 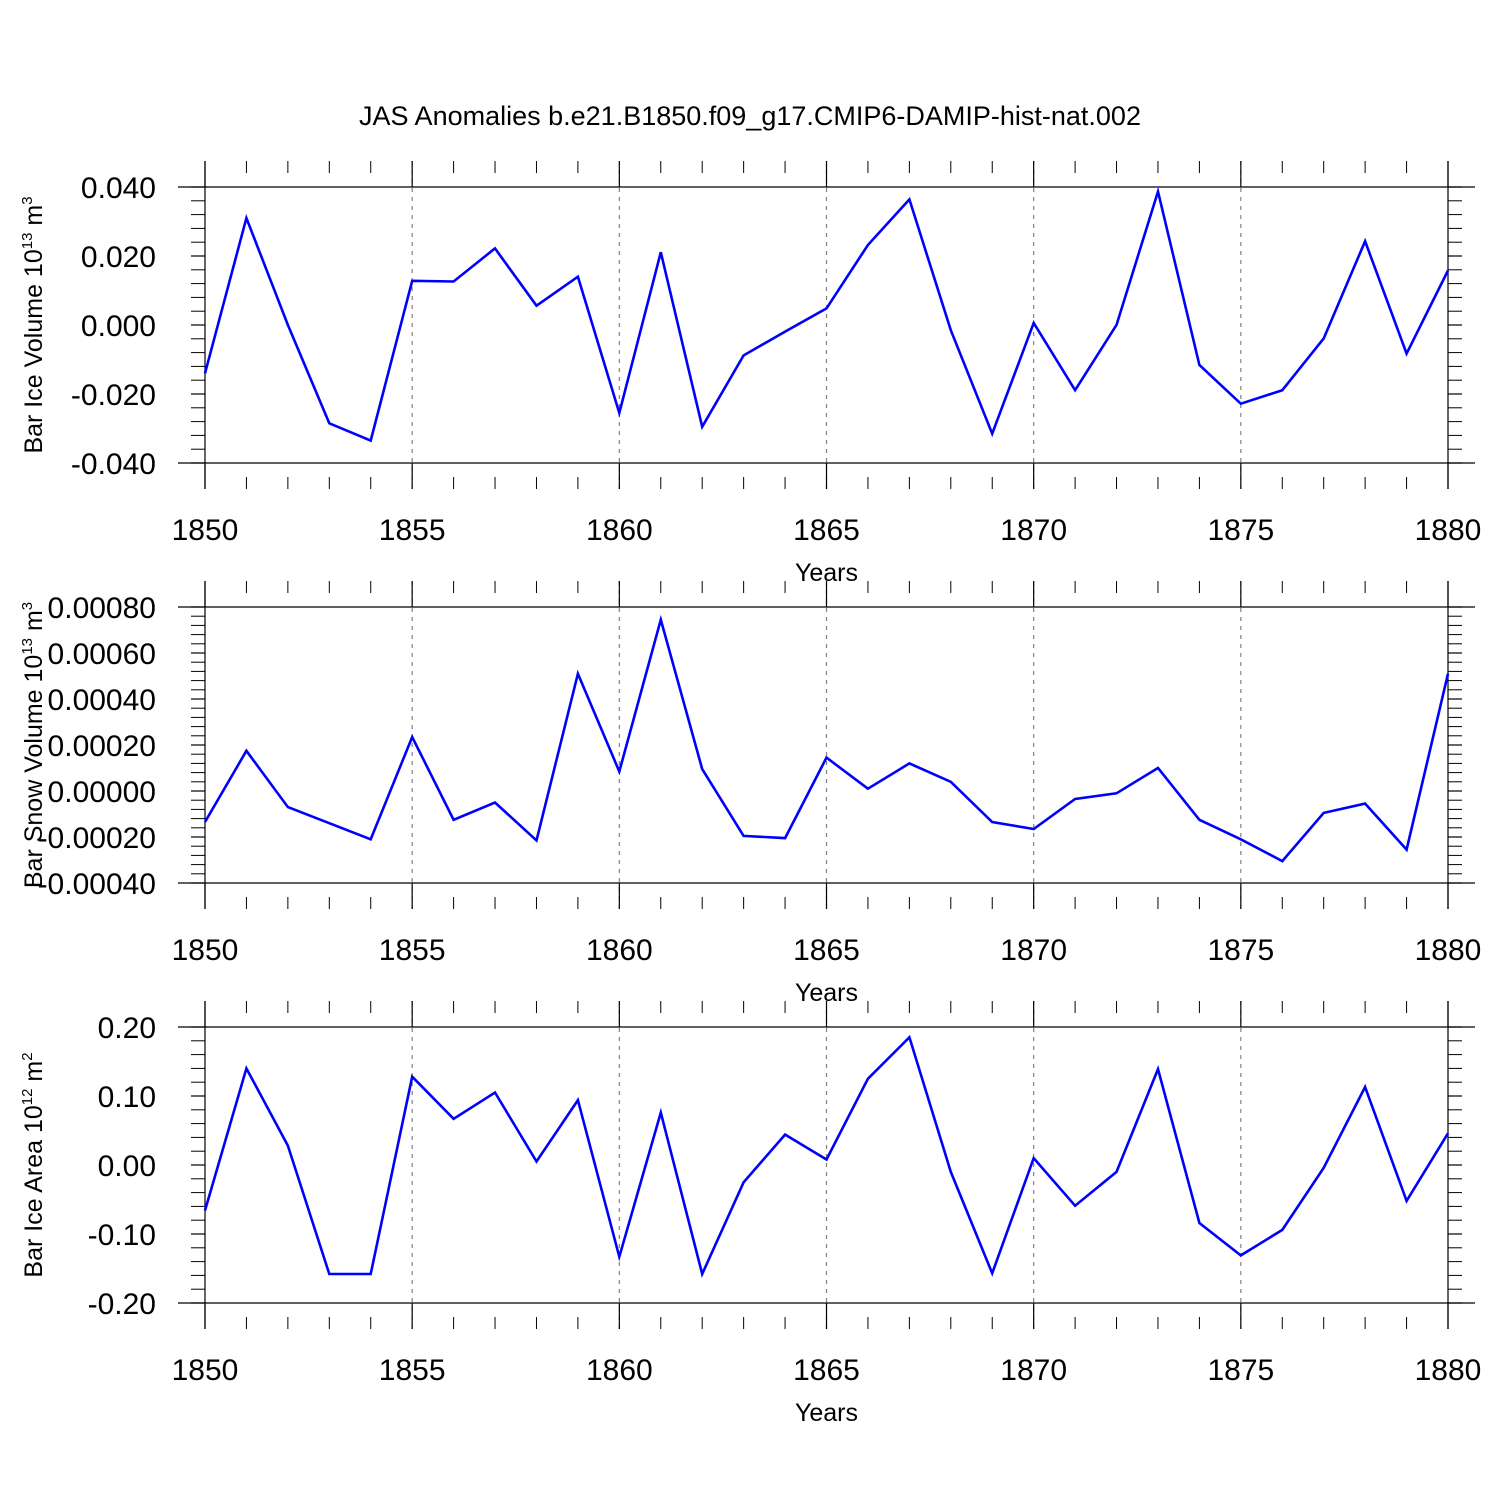 What do you see at coordinates (113, 464) in the screenshot?
I see `y-tick-label: -0.040` at bounding box center [113, 464].